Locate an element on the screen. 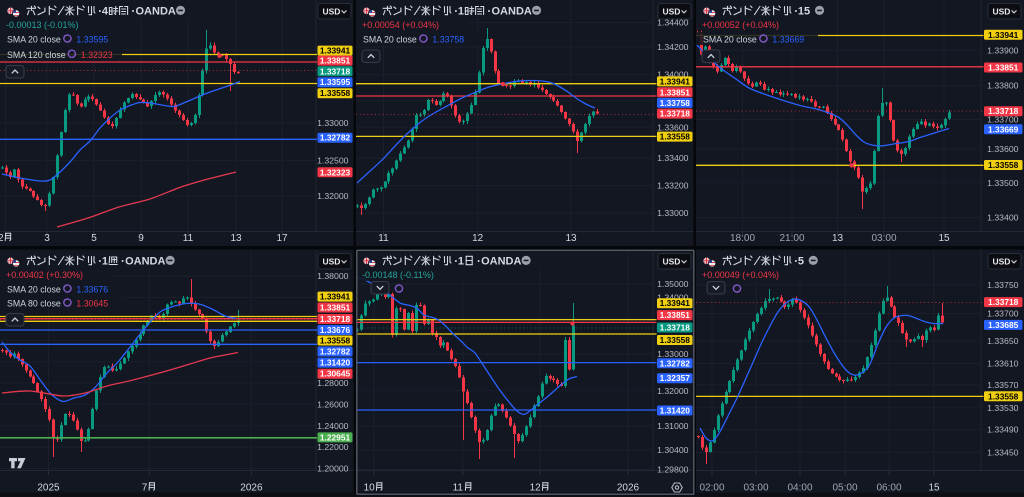 Image resolution: width=1024 pixels, height=497 pixels. svg-text: 1.32323 is located at coordinates (335, 172).